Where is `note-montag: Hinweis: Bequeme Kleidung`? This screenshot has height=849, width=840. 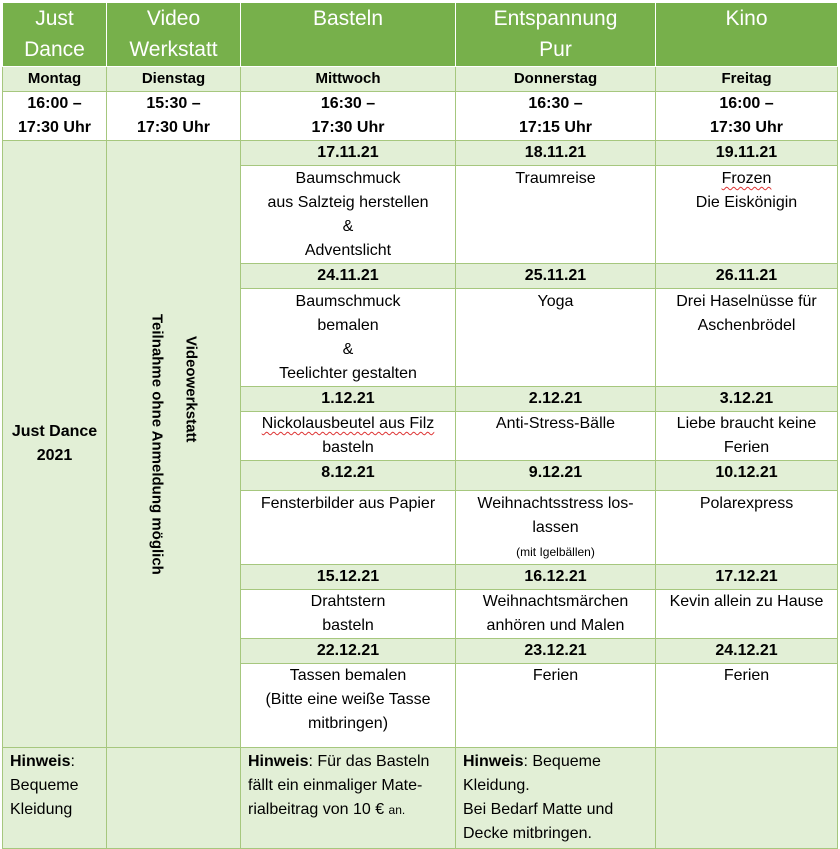
note-montag: Hinweis: Bequeme Kleidung is located at coordinates (54, 798).